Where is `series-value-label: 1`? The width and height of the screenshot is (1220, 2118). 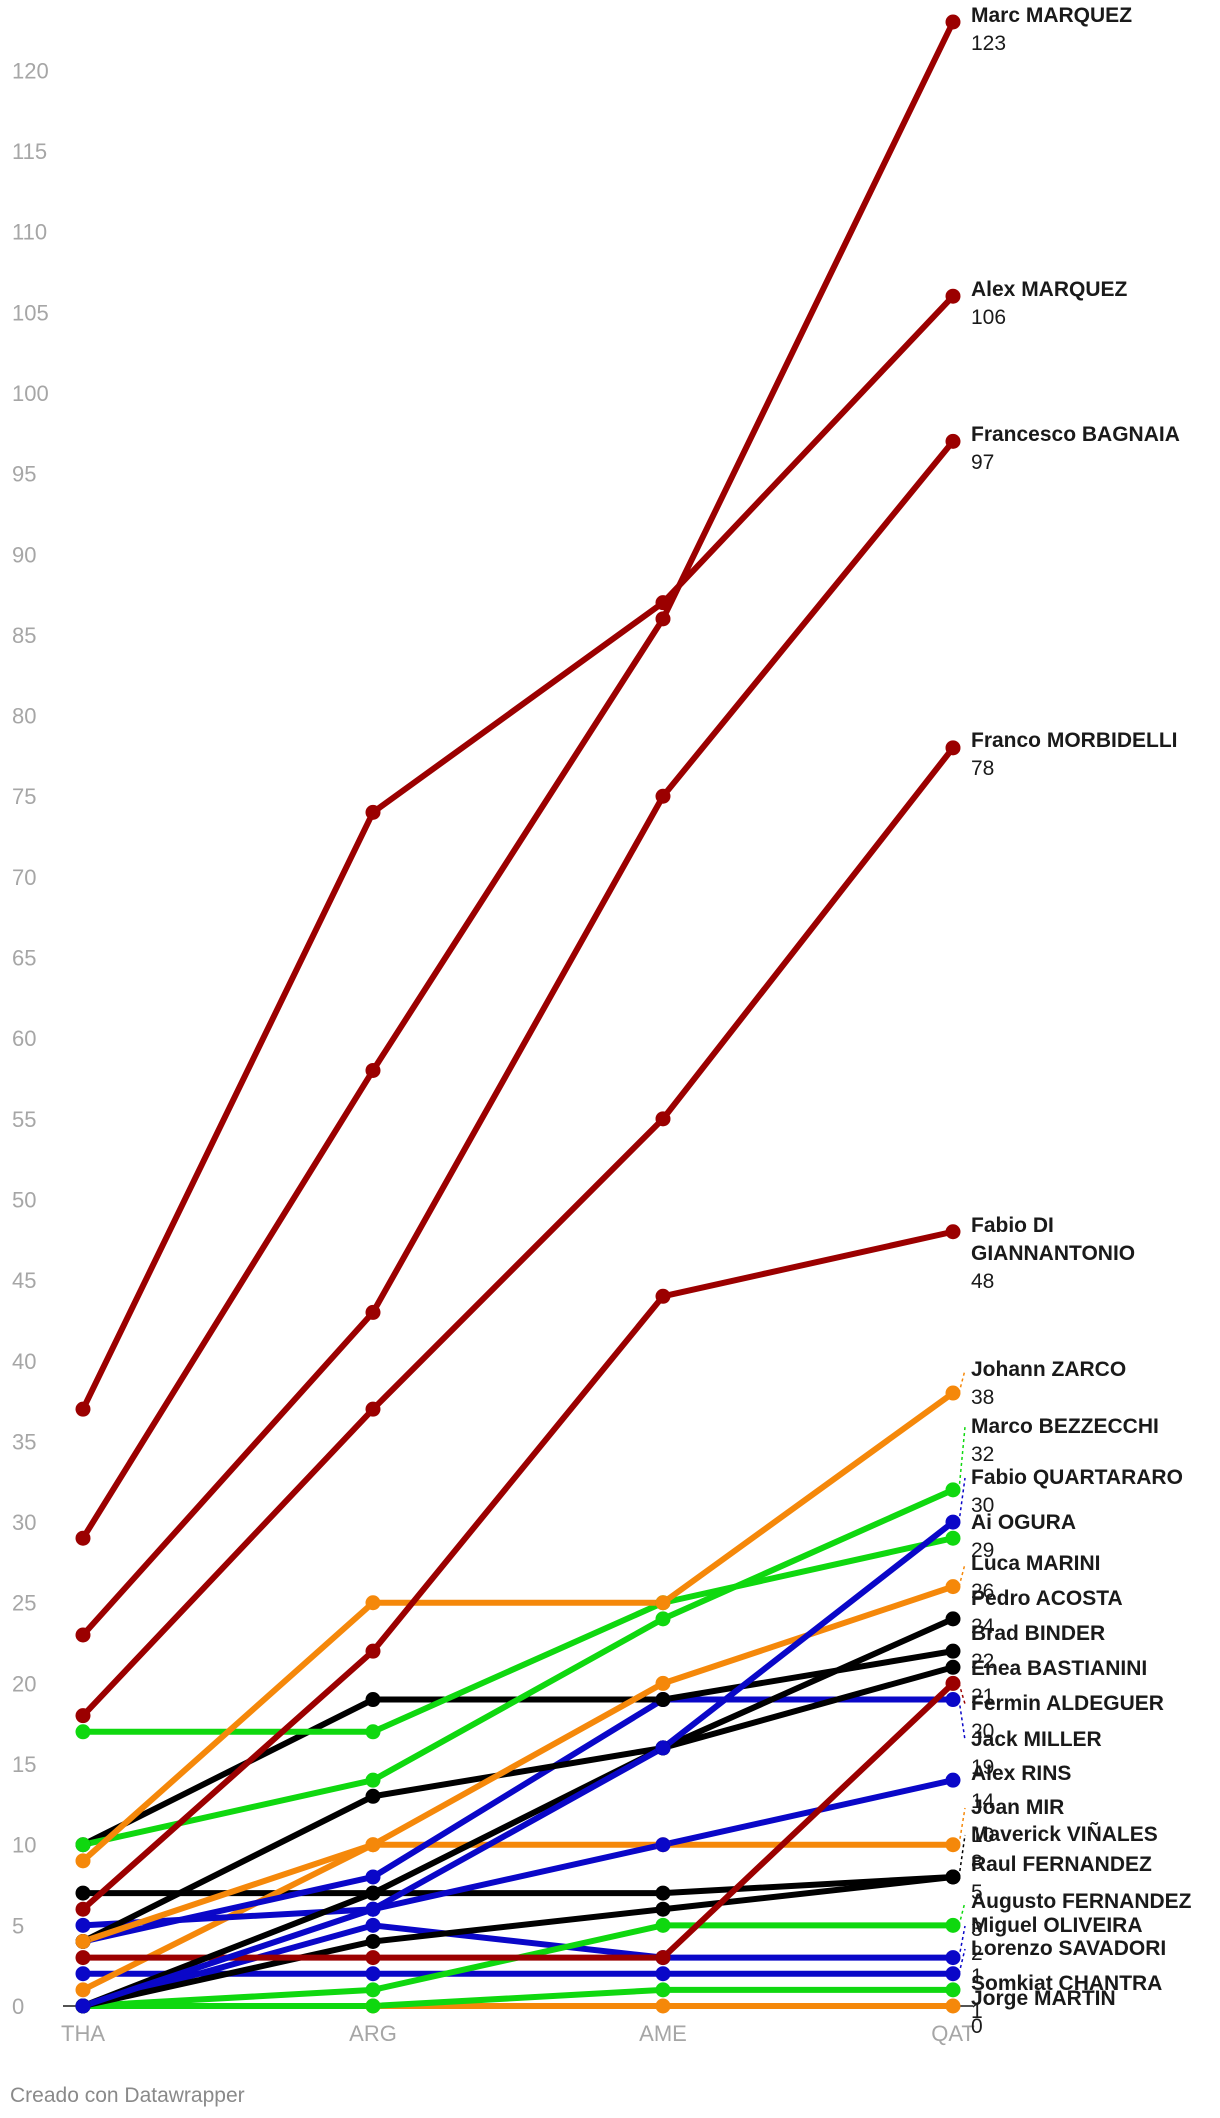
series-value-label: 1 is located at coordinates (977, 2011).